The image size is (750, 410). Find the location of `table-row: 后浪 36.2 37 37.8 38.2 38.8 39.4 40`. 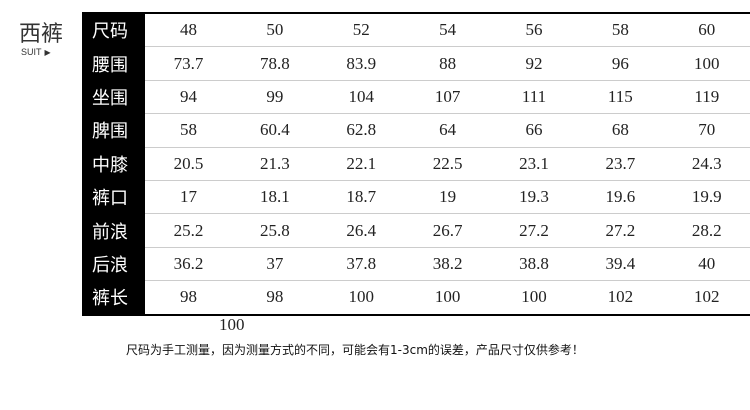

table-row: 后浪 36.2 37 37.8 38.2 38.8 39.4 40 is located at coordinates (416, 263).